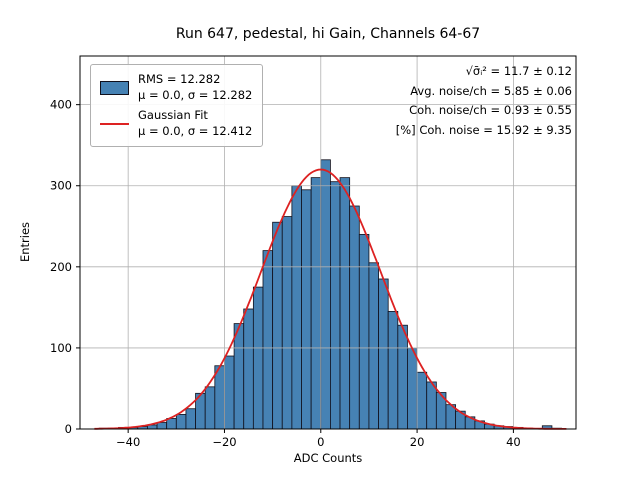 This screenshot has width=640, height=480. What do you see at coordinates (491, 90) in the screenshot?
I see `stat-avg-noise: Avg. noise/ch = 5.85 ± 0.06` at bounding box center [491, 90].